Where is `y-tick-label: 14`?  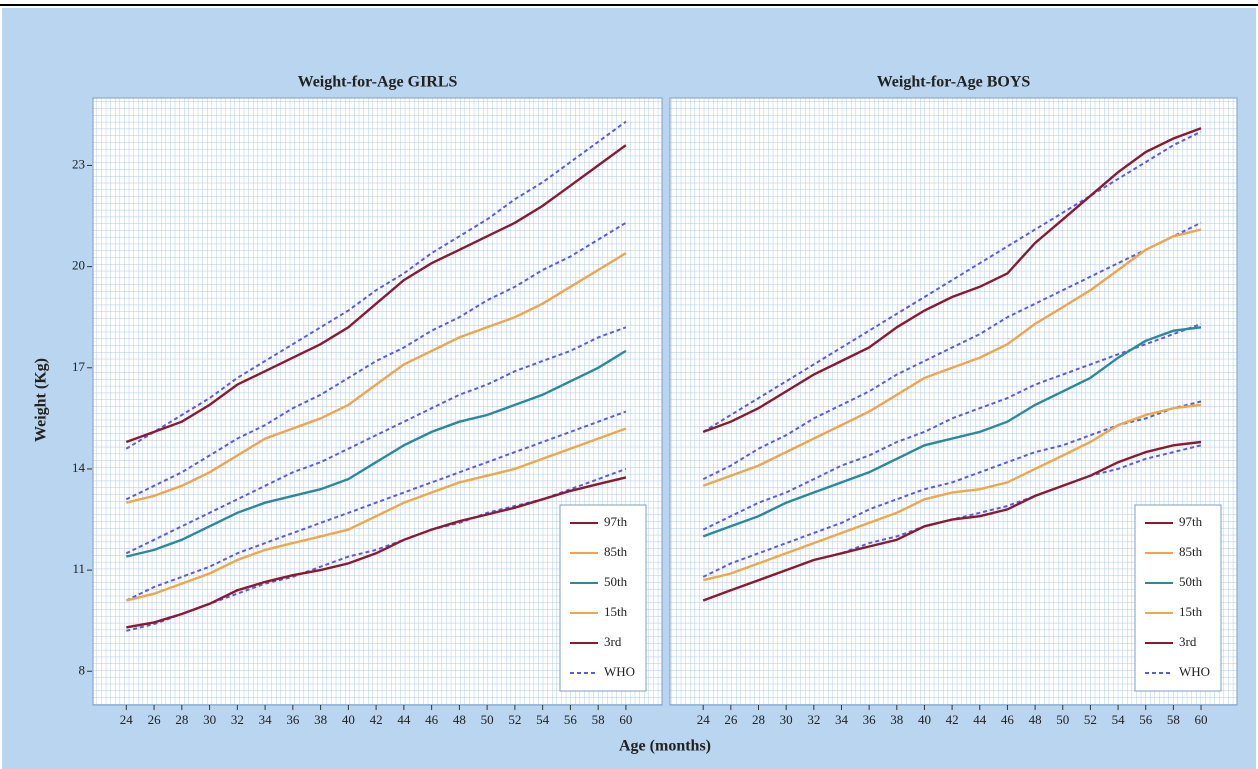 y-tick-label: 14 is located at coordinates (79, 467).